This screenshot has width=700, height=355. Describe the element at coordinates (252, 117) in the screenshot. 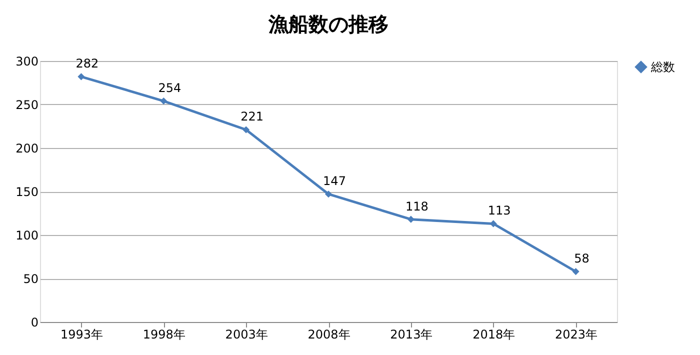

I see `data-label: 221` at that location.